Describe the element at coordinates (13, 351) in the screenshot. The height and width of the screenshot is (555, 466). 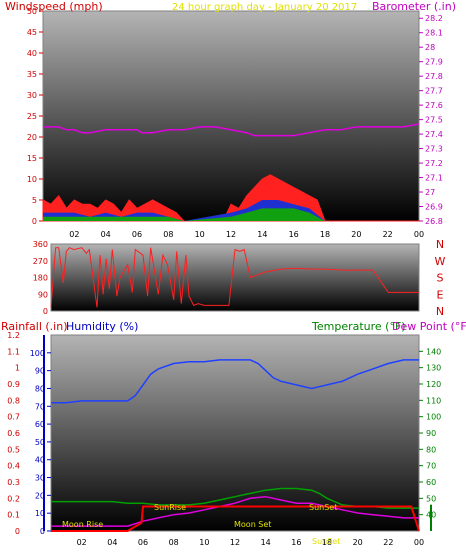
I see `rain-tick-label: 1.1` at that location.